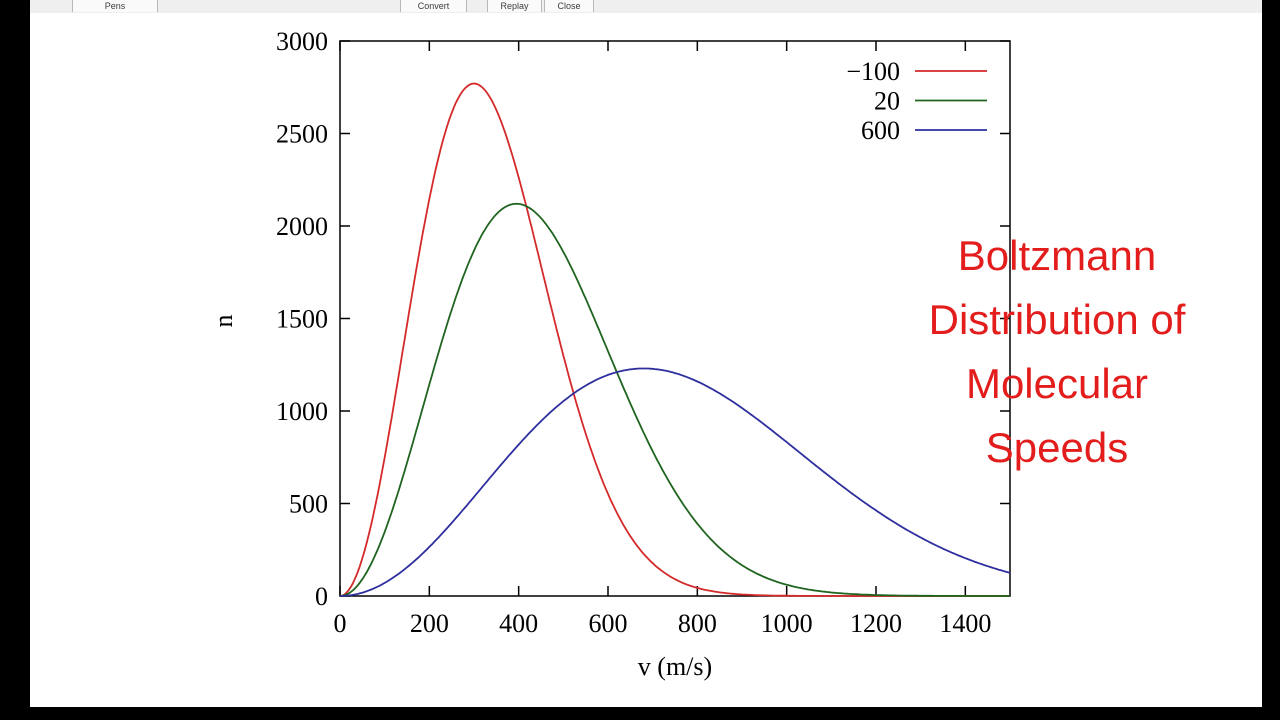 This screenshot has width=1280, height=720. I want to click on legend-label: −100, so click(873, 71).